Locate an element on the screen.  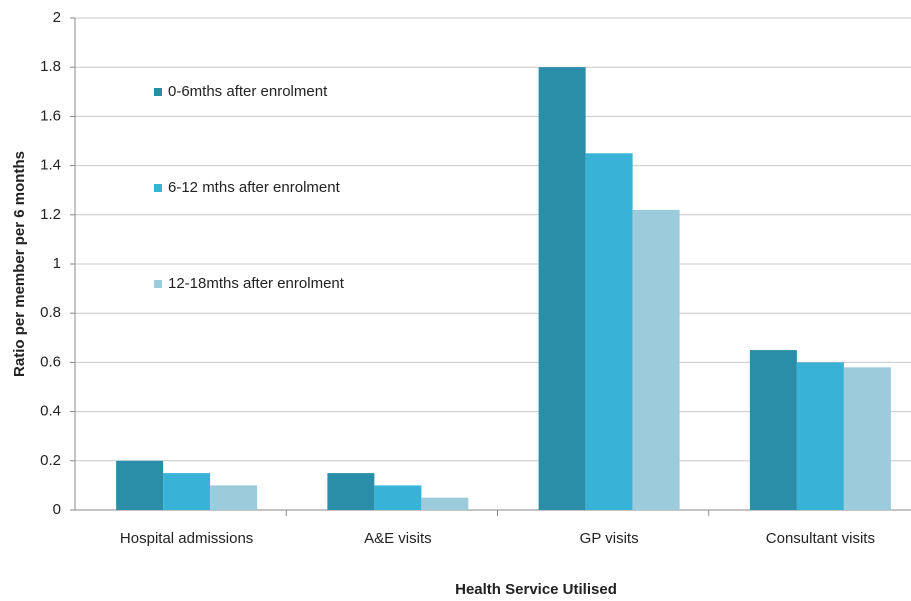
y-tick-label: 0 is located at coordinates (57, 509).